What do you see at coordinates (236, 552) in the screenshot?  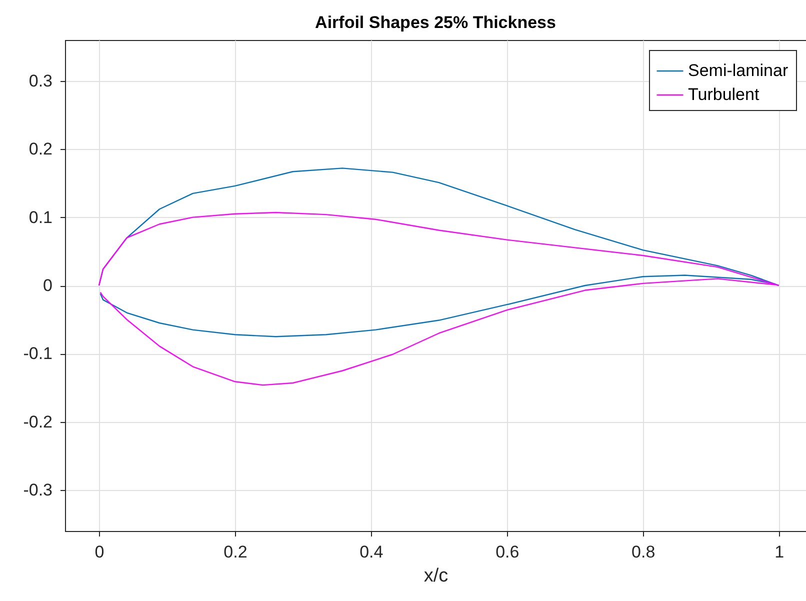 I see `x-tick-label: 0.2` at bounding box center [236, 552].